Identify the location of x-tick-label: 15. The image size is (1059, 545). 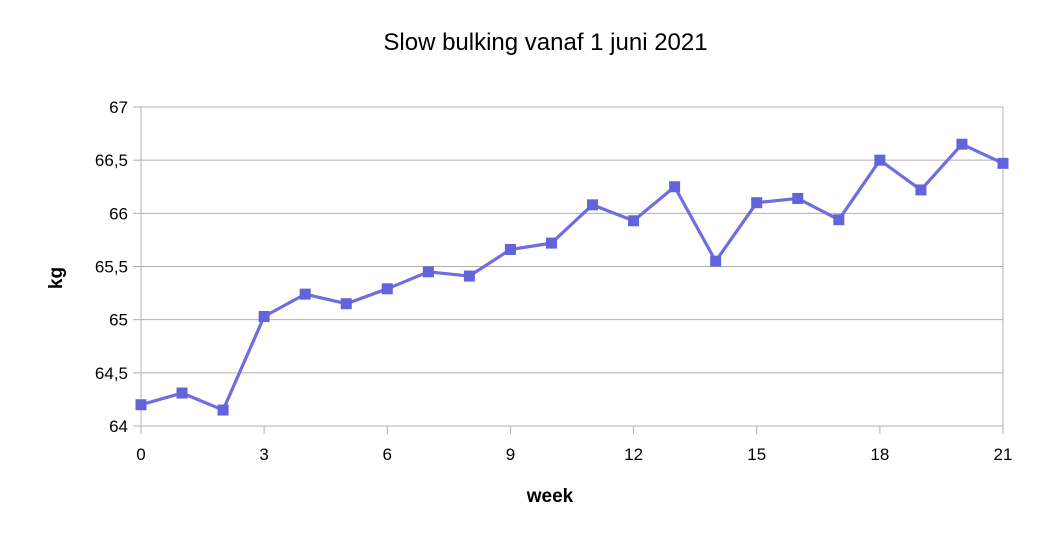
(756, 454).